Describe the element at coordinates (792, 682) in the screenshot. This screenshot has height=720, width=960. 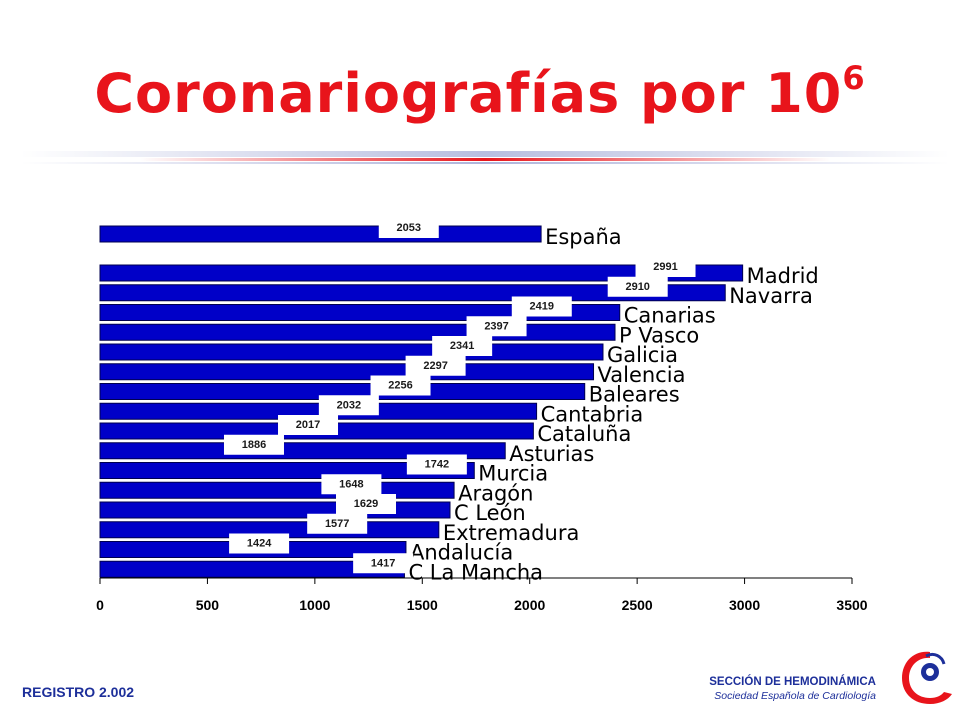
I see `section-name: SECCIÓN DE HEMODINÁMICA` at that location.